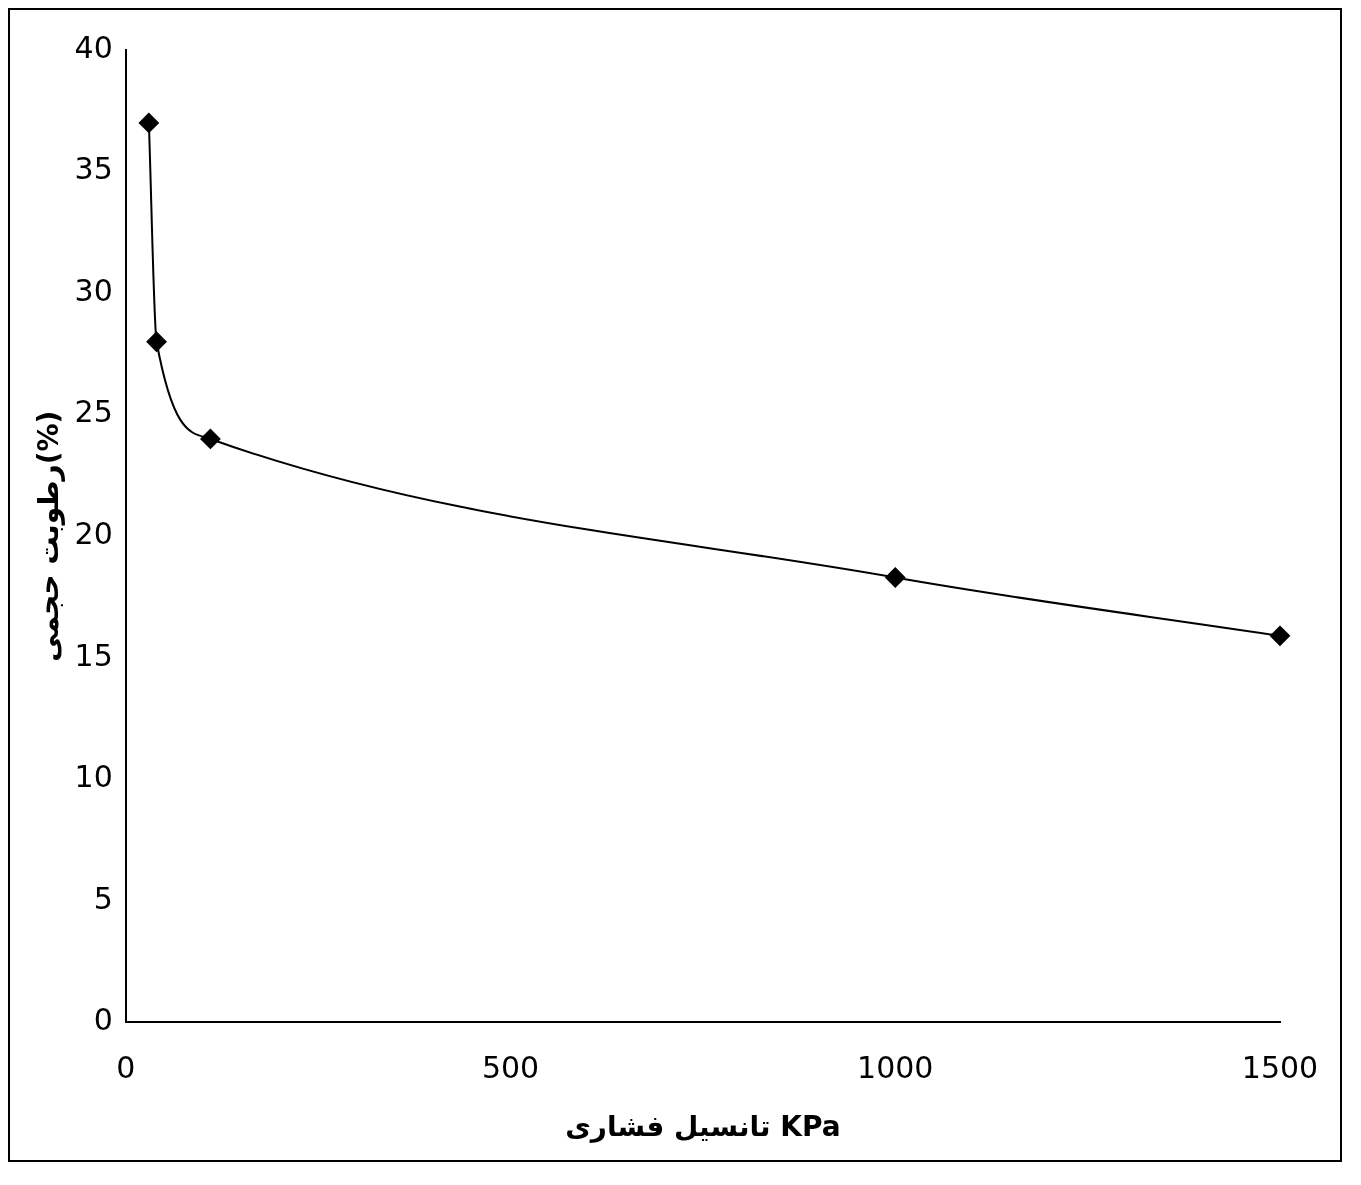 The width and height of the screenshot is (1361, 1185). I want to click on x-tick-label: 0, so click(126, 1068).